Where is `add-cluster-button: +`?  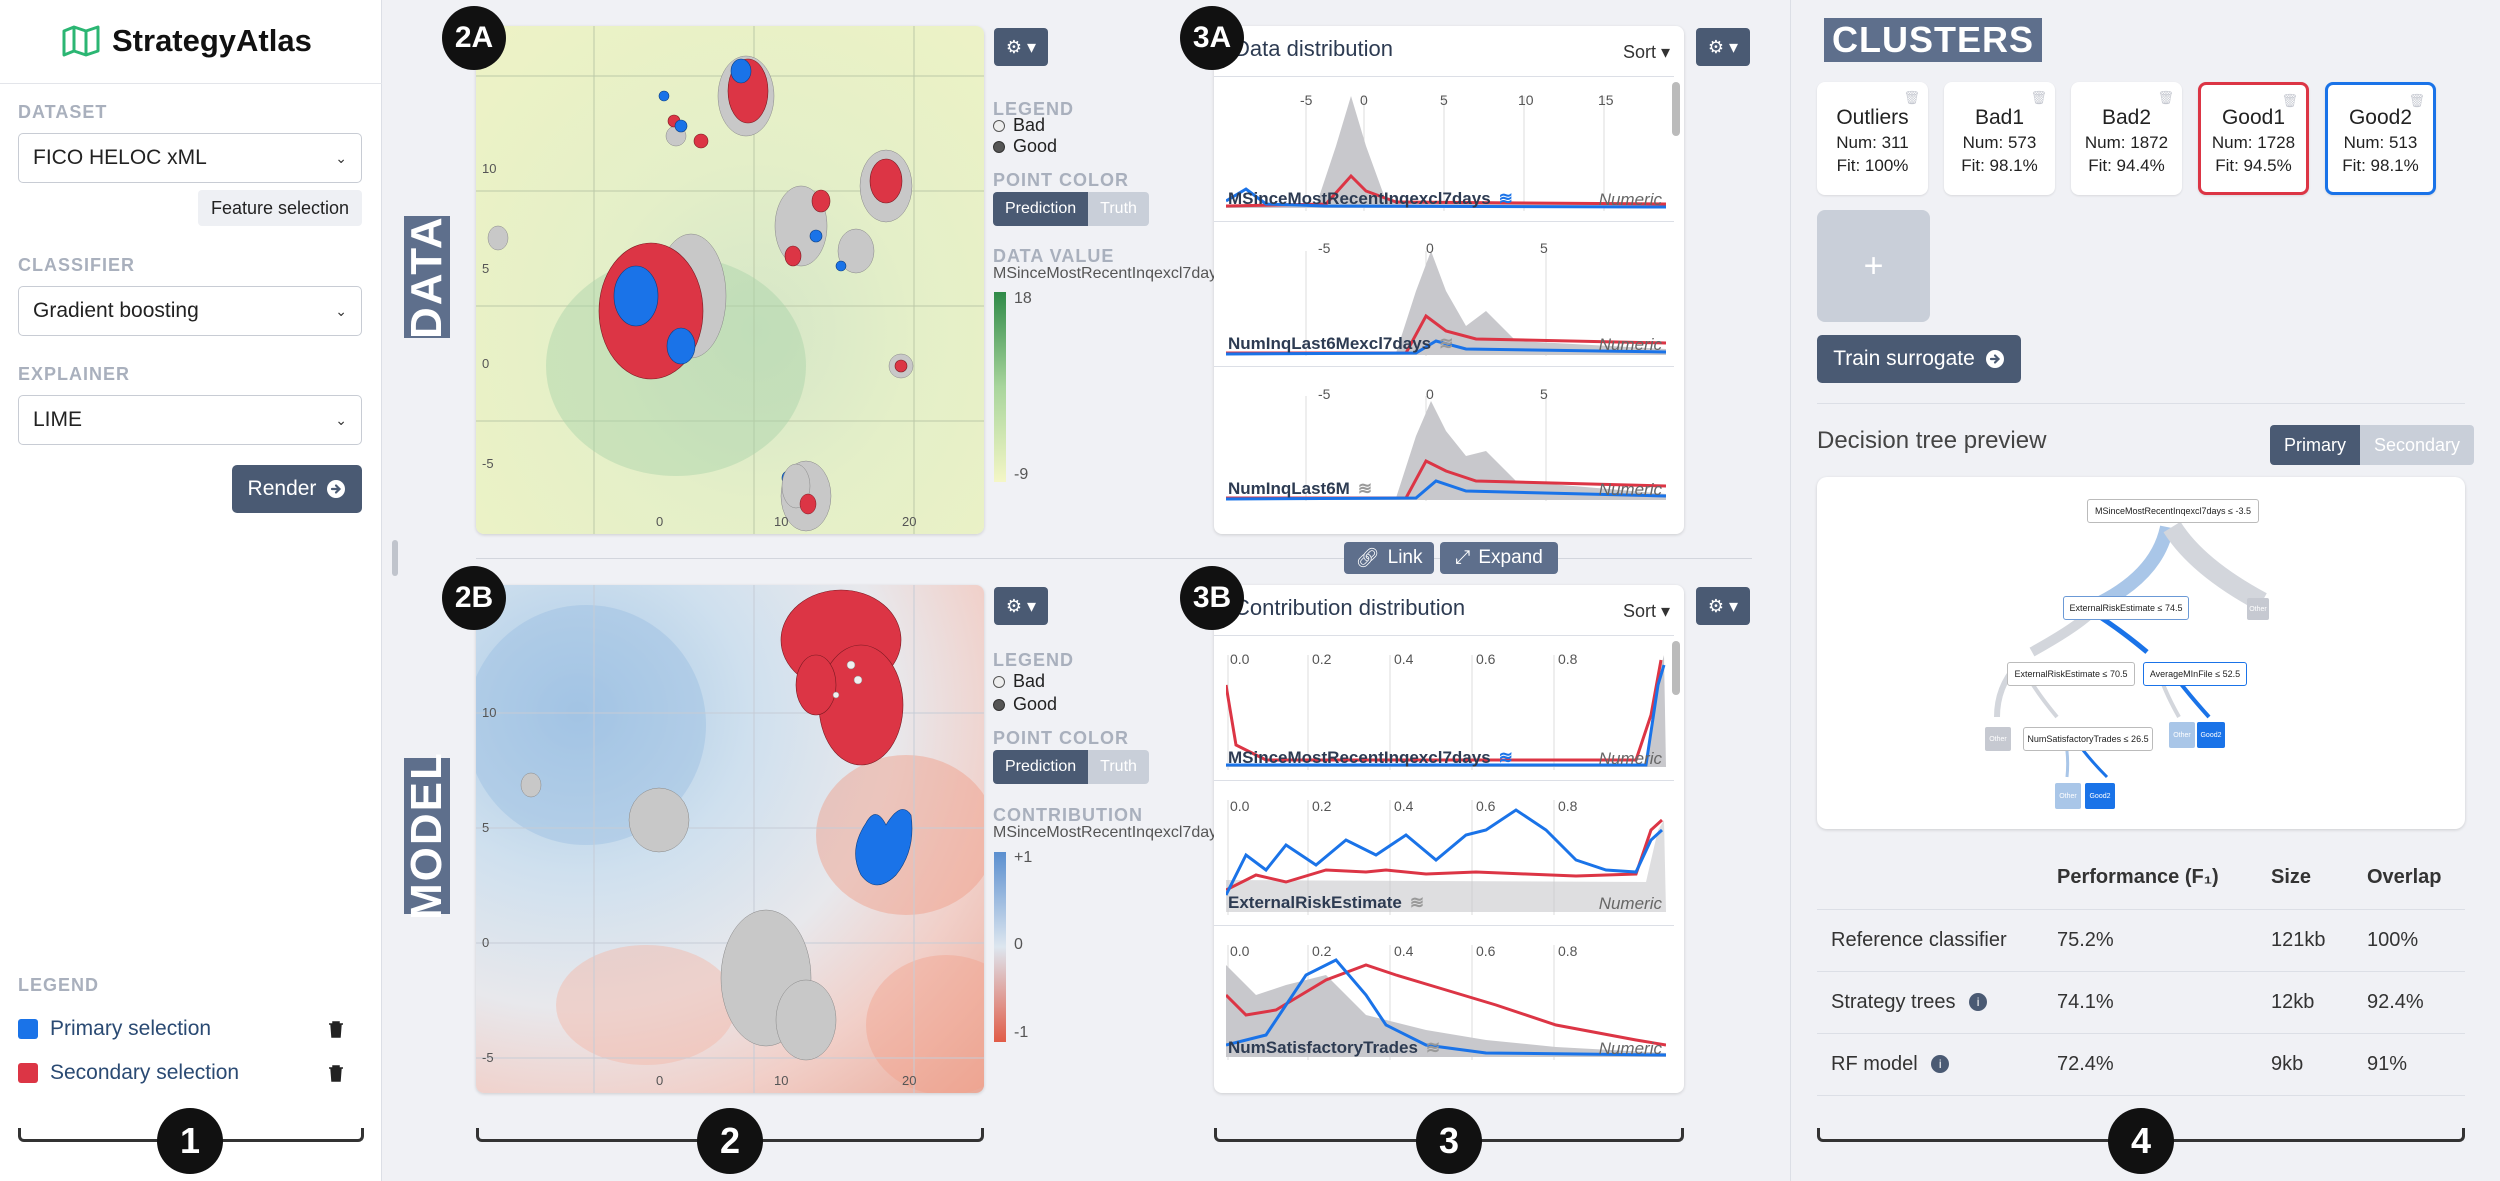
add-cluster-button: + is located at coordinates (1873, 266).